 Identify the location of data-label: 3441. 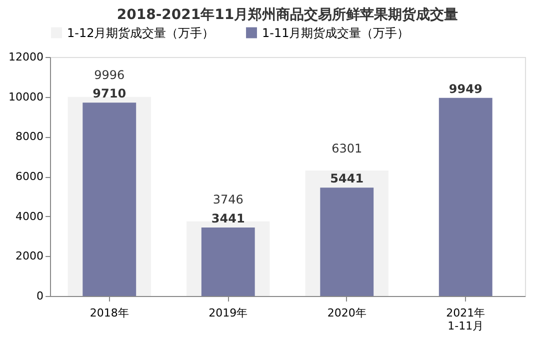
(228, 218).